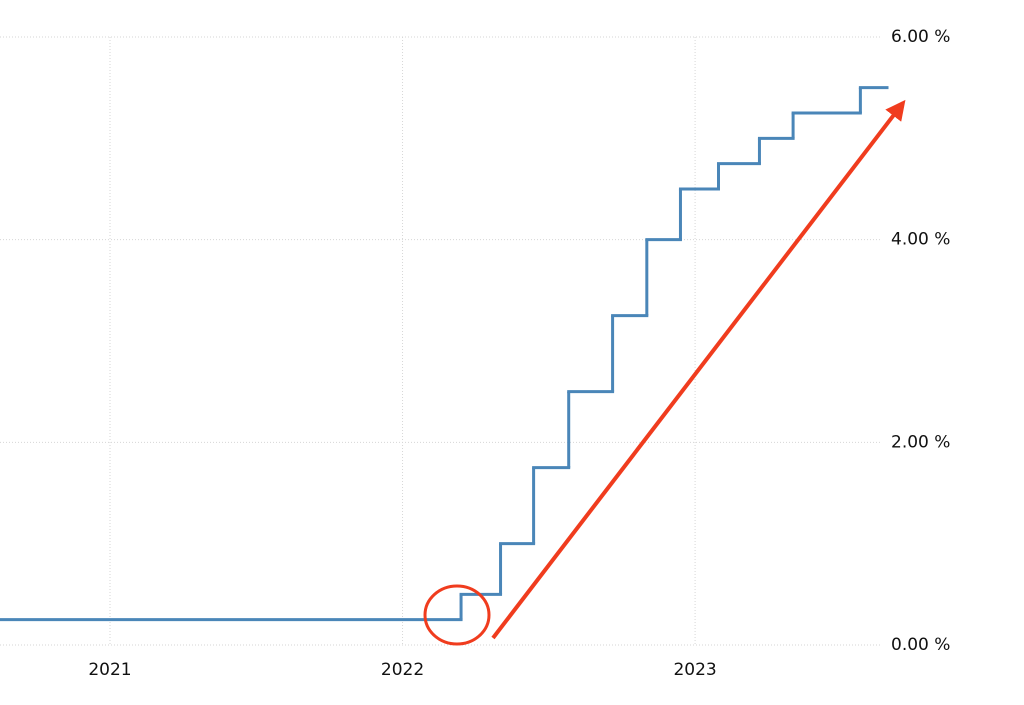 The image size is (1024, 705). Describe the element at coordinates (920, 37) in the screenshot. I see `y-tick-label: 6.00 %` at that location.